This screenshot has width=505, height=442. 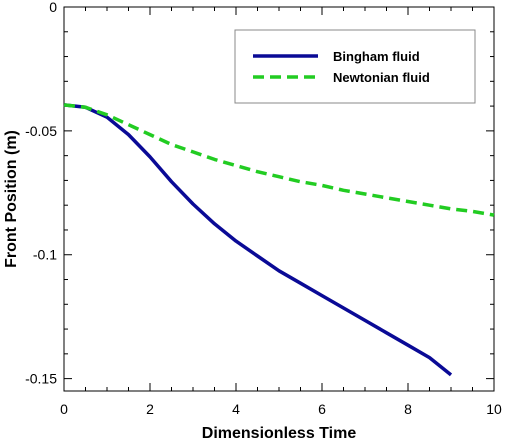 What do you see at coordinates (41, 131) in the screenshot?
I see `y-tick-label: -0.05` at bounding box center [41, 131].